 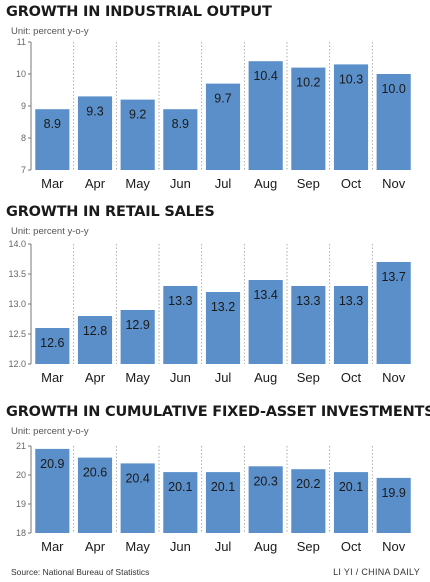 I want to click on chart-title: GROWTH IN RETAIL SALES, so click(x=110, y=212).